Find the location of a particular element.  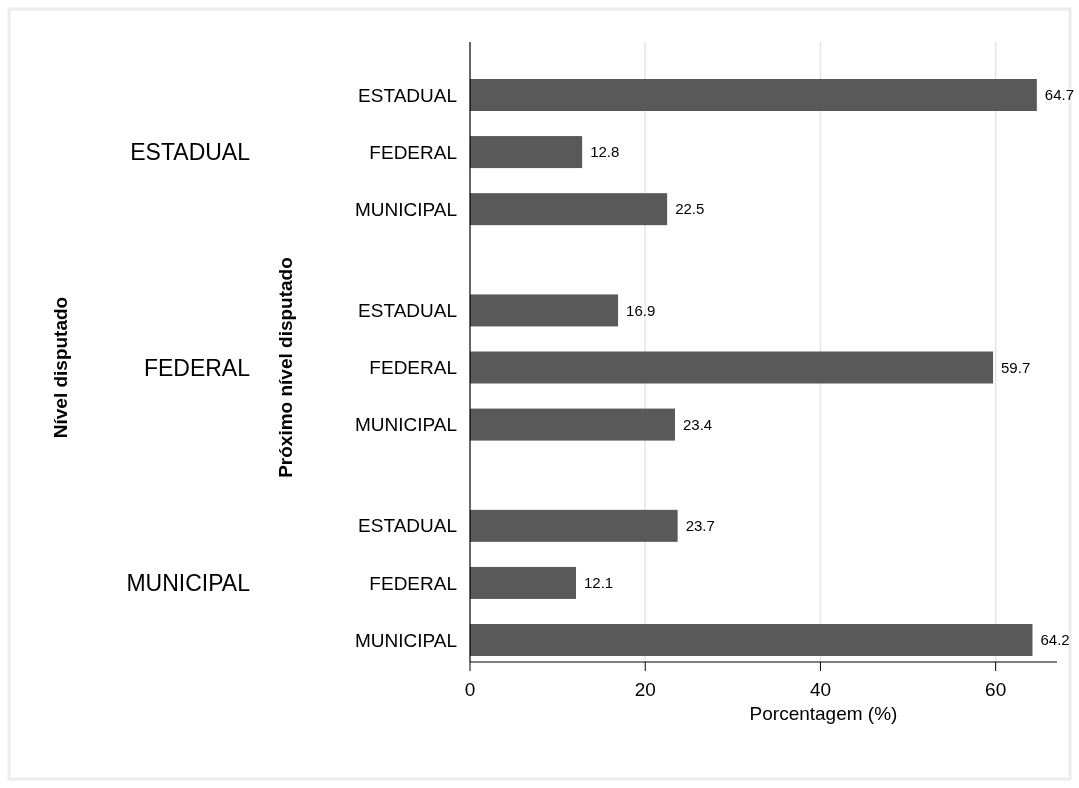

data-label: 64.7 is located at coordinates (1059, 95).